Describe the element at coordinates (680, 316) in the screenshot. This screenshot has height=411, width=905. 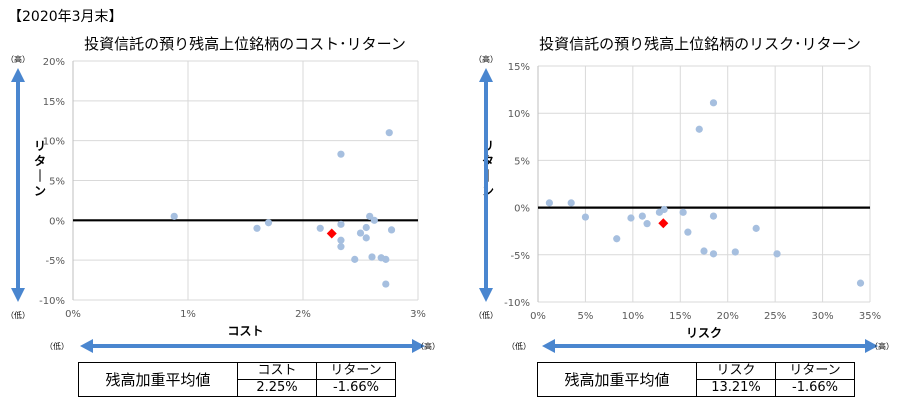
I see `x-tick-label: 15%` at that location.